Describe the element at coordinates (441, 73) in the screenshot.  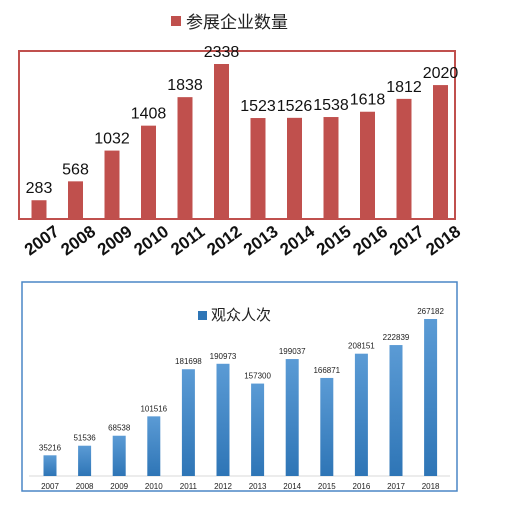
I see `exhibitor-value-label-2018: 2020` at that location.